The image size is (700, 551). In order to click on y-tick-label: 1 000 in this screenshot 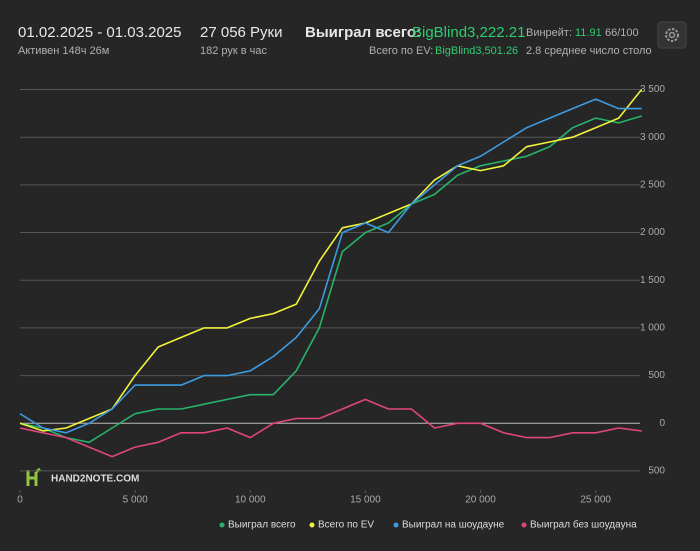, I will do `click(652, 328)`.